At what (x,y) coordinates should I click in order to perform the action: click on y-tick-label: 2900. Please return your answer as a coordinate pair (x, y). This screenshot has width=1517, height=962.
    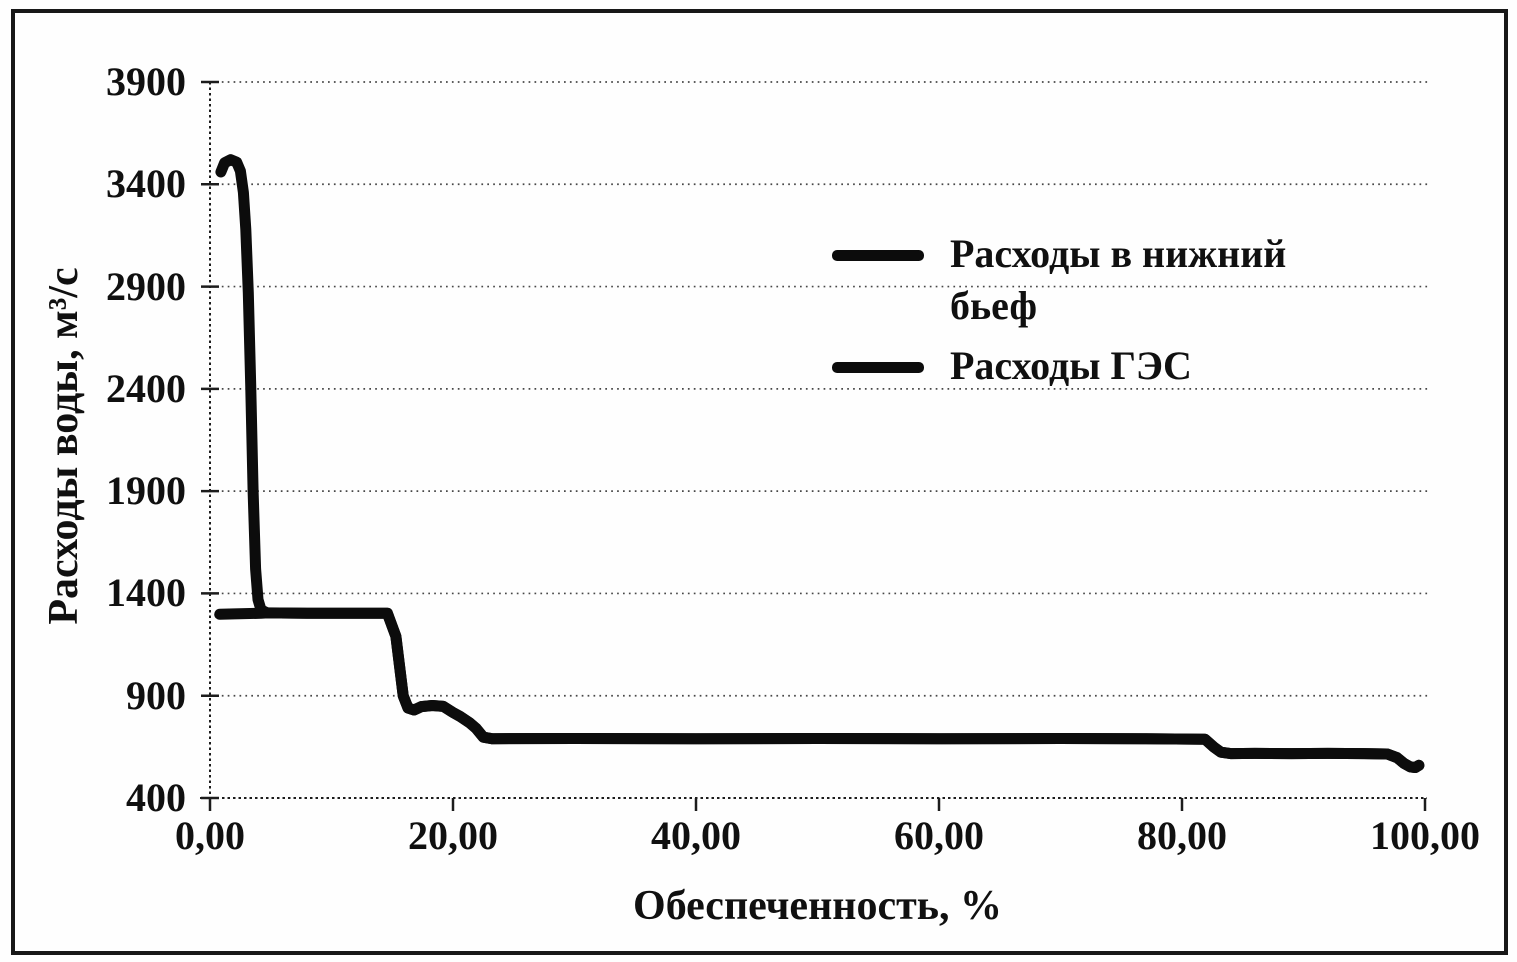
    Looking at the image, I should click on (146, 286).